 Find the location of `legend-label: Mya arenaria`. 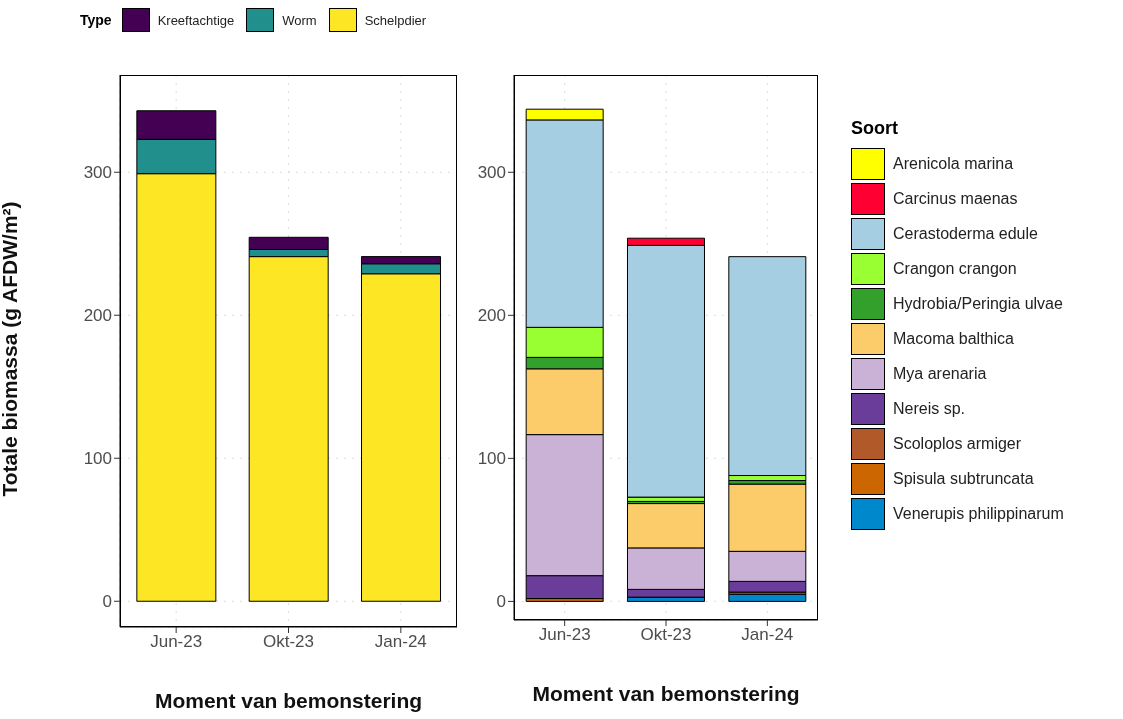

legend-label: Mya arenaria is located at coordinates (940, 374).